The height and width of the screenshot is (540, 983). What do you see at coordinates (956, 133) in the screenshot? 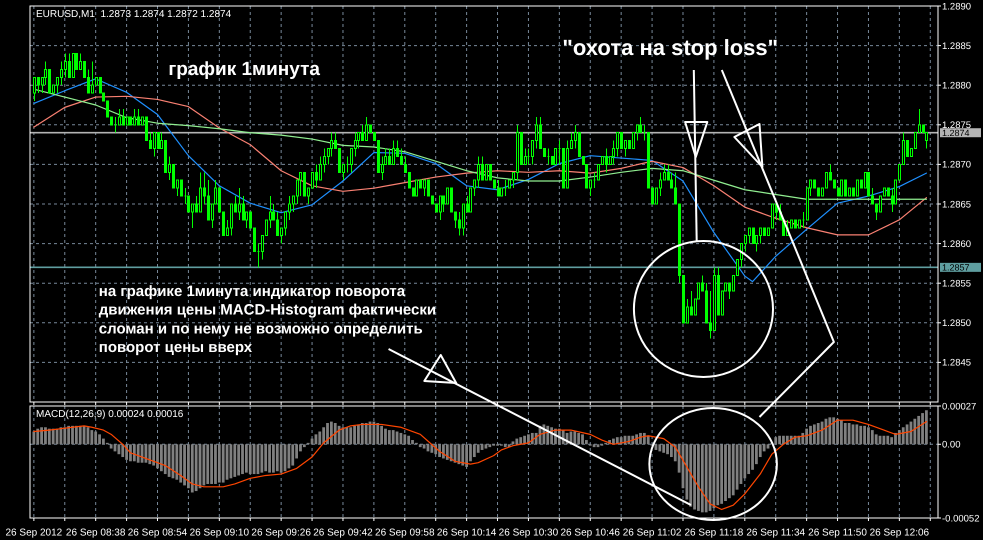
I see `ref-line-label: 1.2874` at bounding box center [956, 133].